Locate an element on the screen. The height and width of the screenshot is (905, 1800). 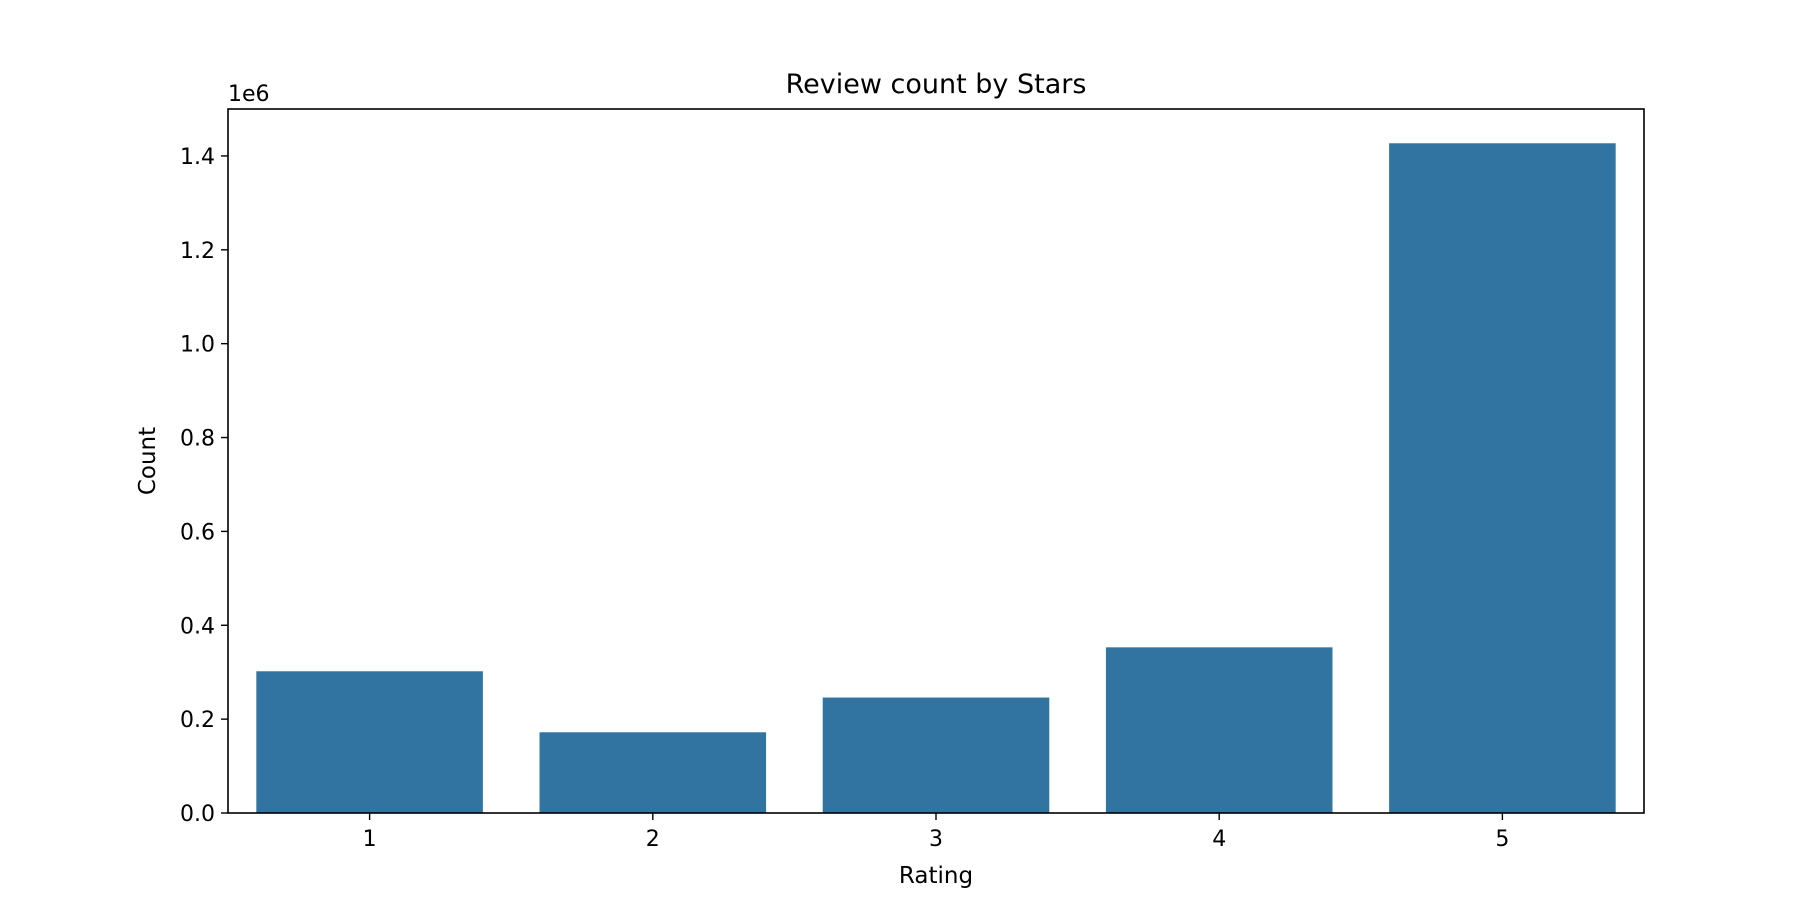
y-axis-offset-label: 1e6 is located at coordinates (249, 94).